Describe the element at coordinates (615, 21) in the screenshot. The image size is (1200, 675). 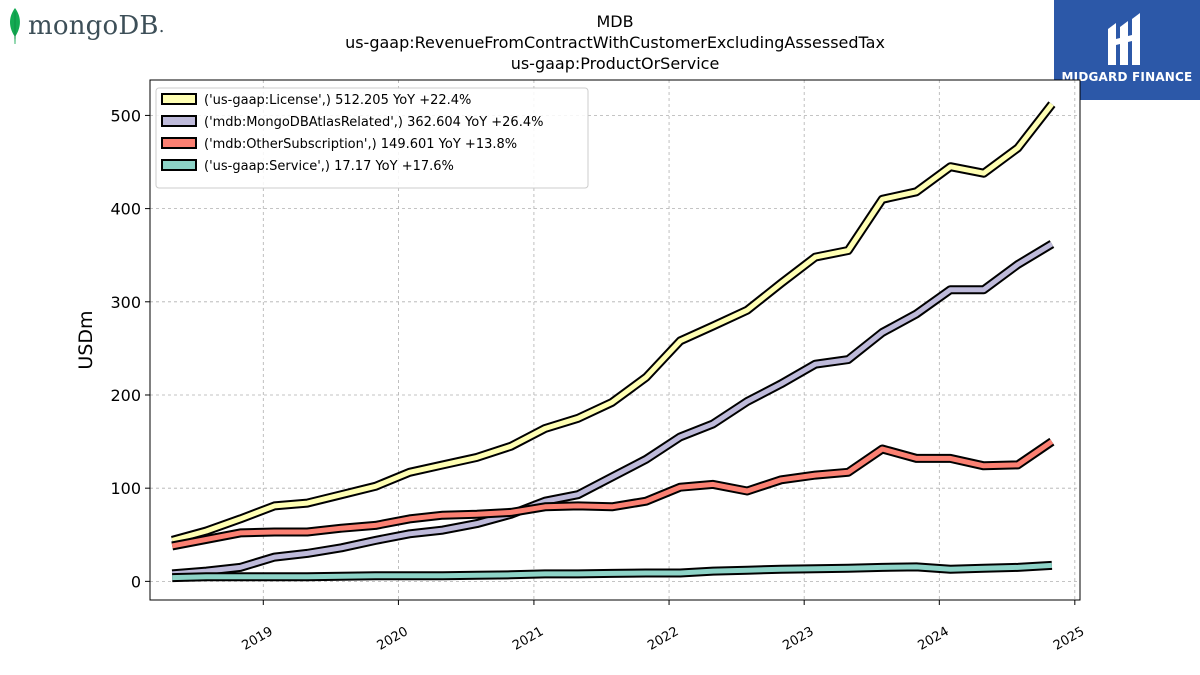
I see `title-line-ticker: MDB` at that location.